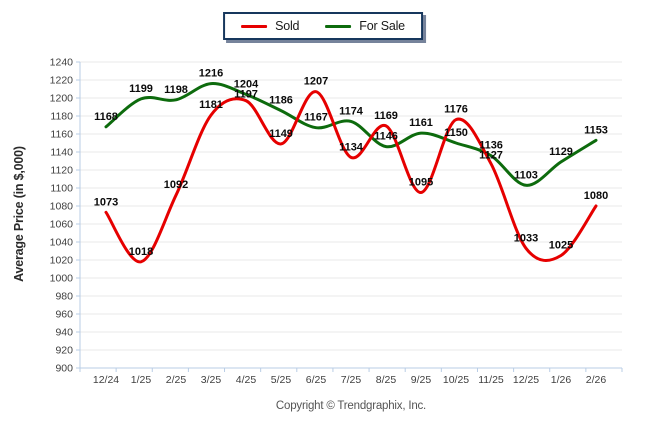 The image size is (646, 434). I want to click on y-tick-label: 900, so click(64, 369).